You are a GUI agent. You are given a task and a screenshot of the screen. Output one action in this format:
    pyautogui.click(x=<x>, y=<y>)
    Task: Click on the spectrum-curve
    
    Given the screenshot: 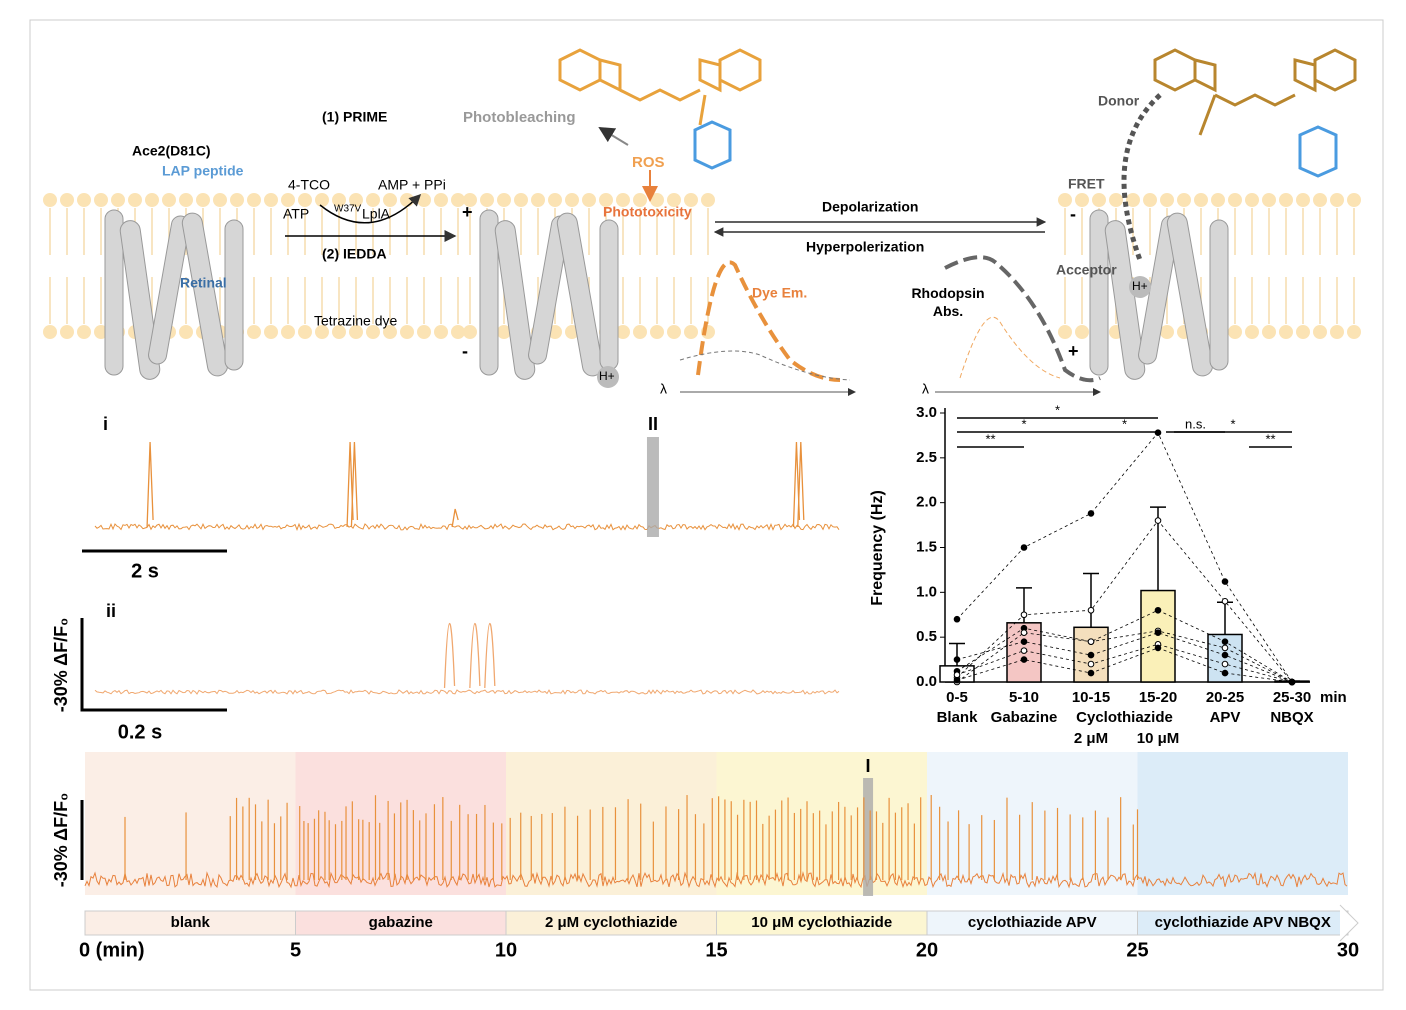 What is the action you would take?
    pyautogui.click(x=765, y=365)
    